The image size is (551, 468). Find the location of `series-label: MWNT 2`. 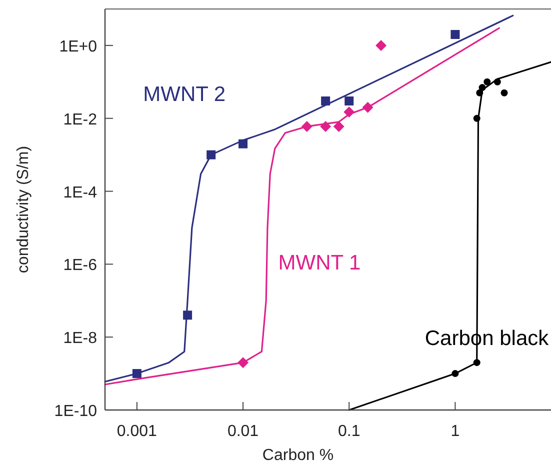

series-label: MWNT 2 is located at coordinates (184, 94).